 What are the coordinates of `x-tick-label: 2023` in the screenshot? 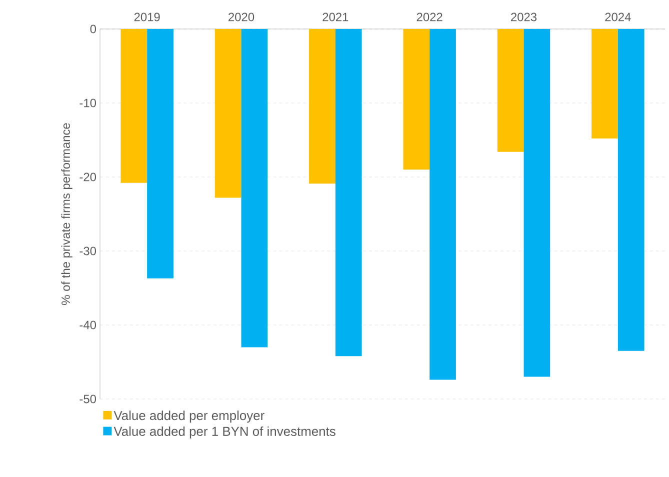 It's located at (524, 17).